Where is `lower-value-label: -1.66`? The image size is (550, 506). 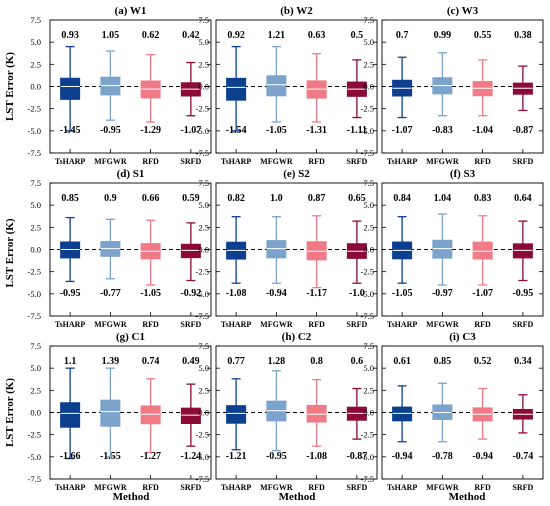
lower-value-label: -1.66 is located at coordinates (70, 456).